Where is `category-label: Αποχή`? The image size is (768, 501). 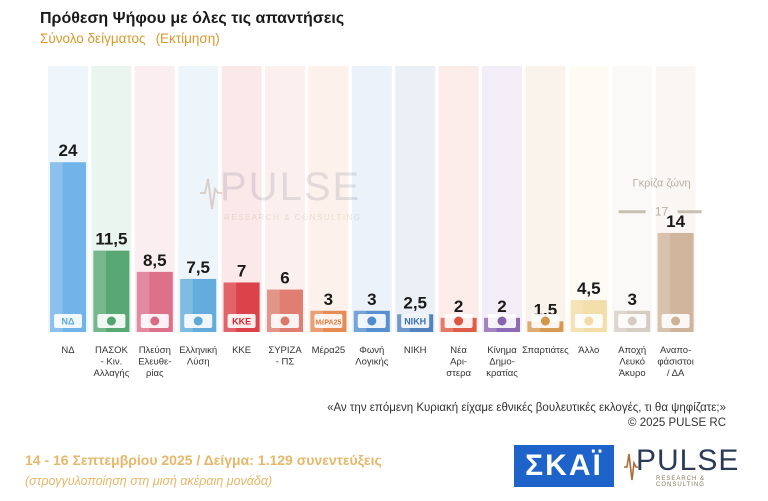 category-label: Αποχή is located at coordinates (632, 350).